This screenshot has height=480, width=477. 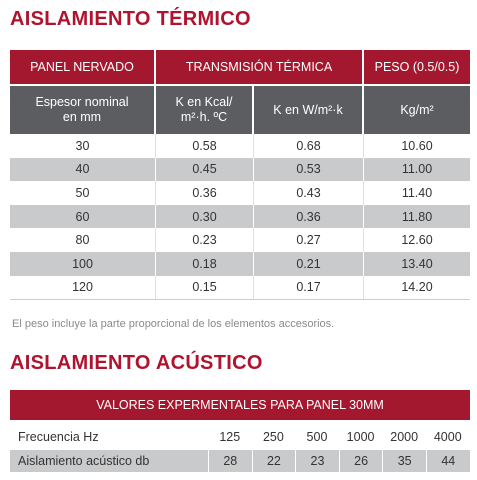 I want to click on header-weight: PESO (0.5/0.5), so click(x=417, y=67).